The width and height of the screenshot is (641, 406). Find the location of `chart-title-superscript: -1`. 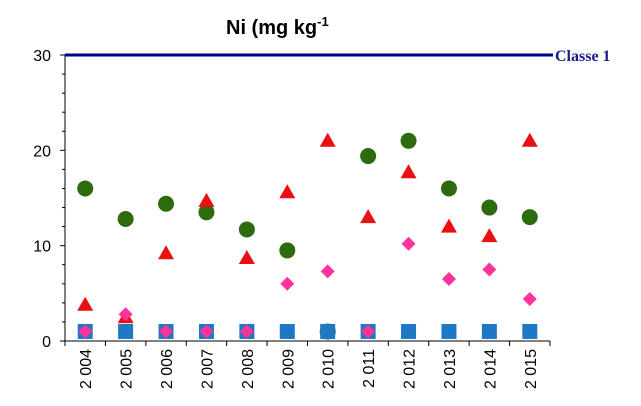

chart-title-superscript: -1 is located at coordinates (323, 21).